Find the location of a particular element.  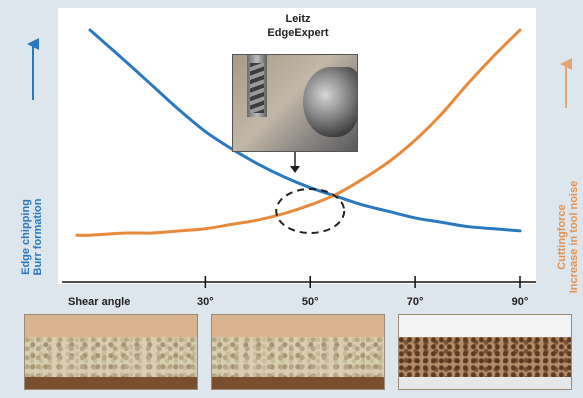

tool-model: EdgeExpert is located at coordinates (298, 33).